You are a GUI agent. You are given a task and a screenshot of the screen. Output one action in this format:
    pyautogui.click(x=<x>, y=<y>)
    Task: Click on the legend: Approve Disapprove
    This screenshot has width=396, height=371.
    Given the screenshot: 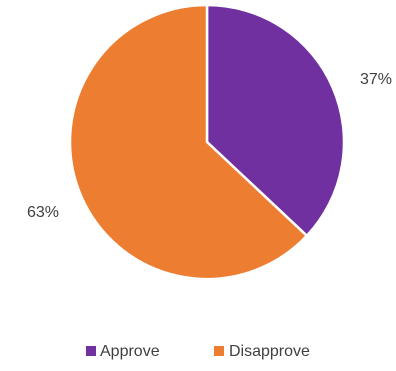 What is the action you would take?
    pyautogui.click(x=198, y=351)
    